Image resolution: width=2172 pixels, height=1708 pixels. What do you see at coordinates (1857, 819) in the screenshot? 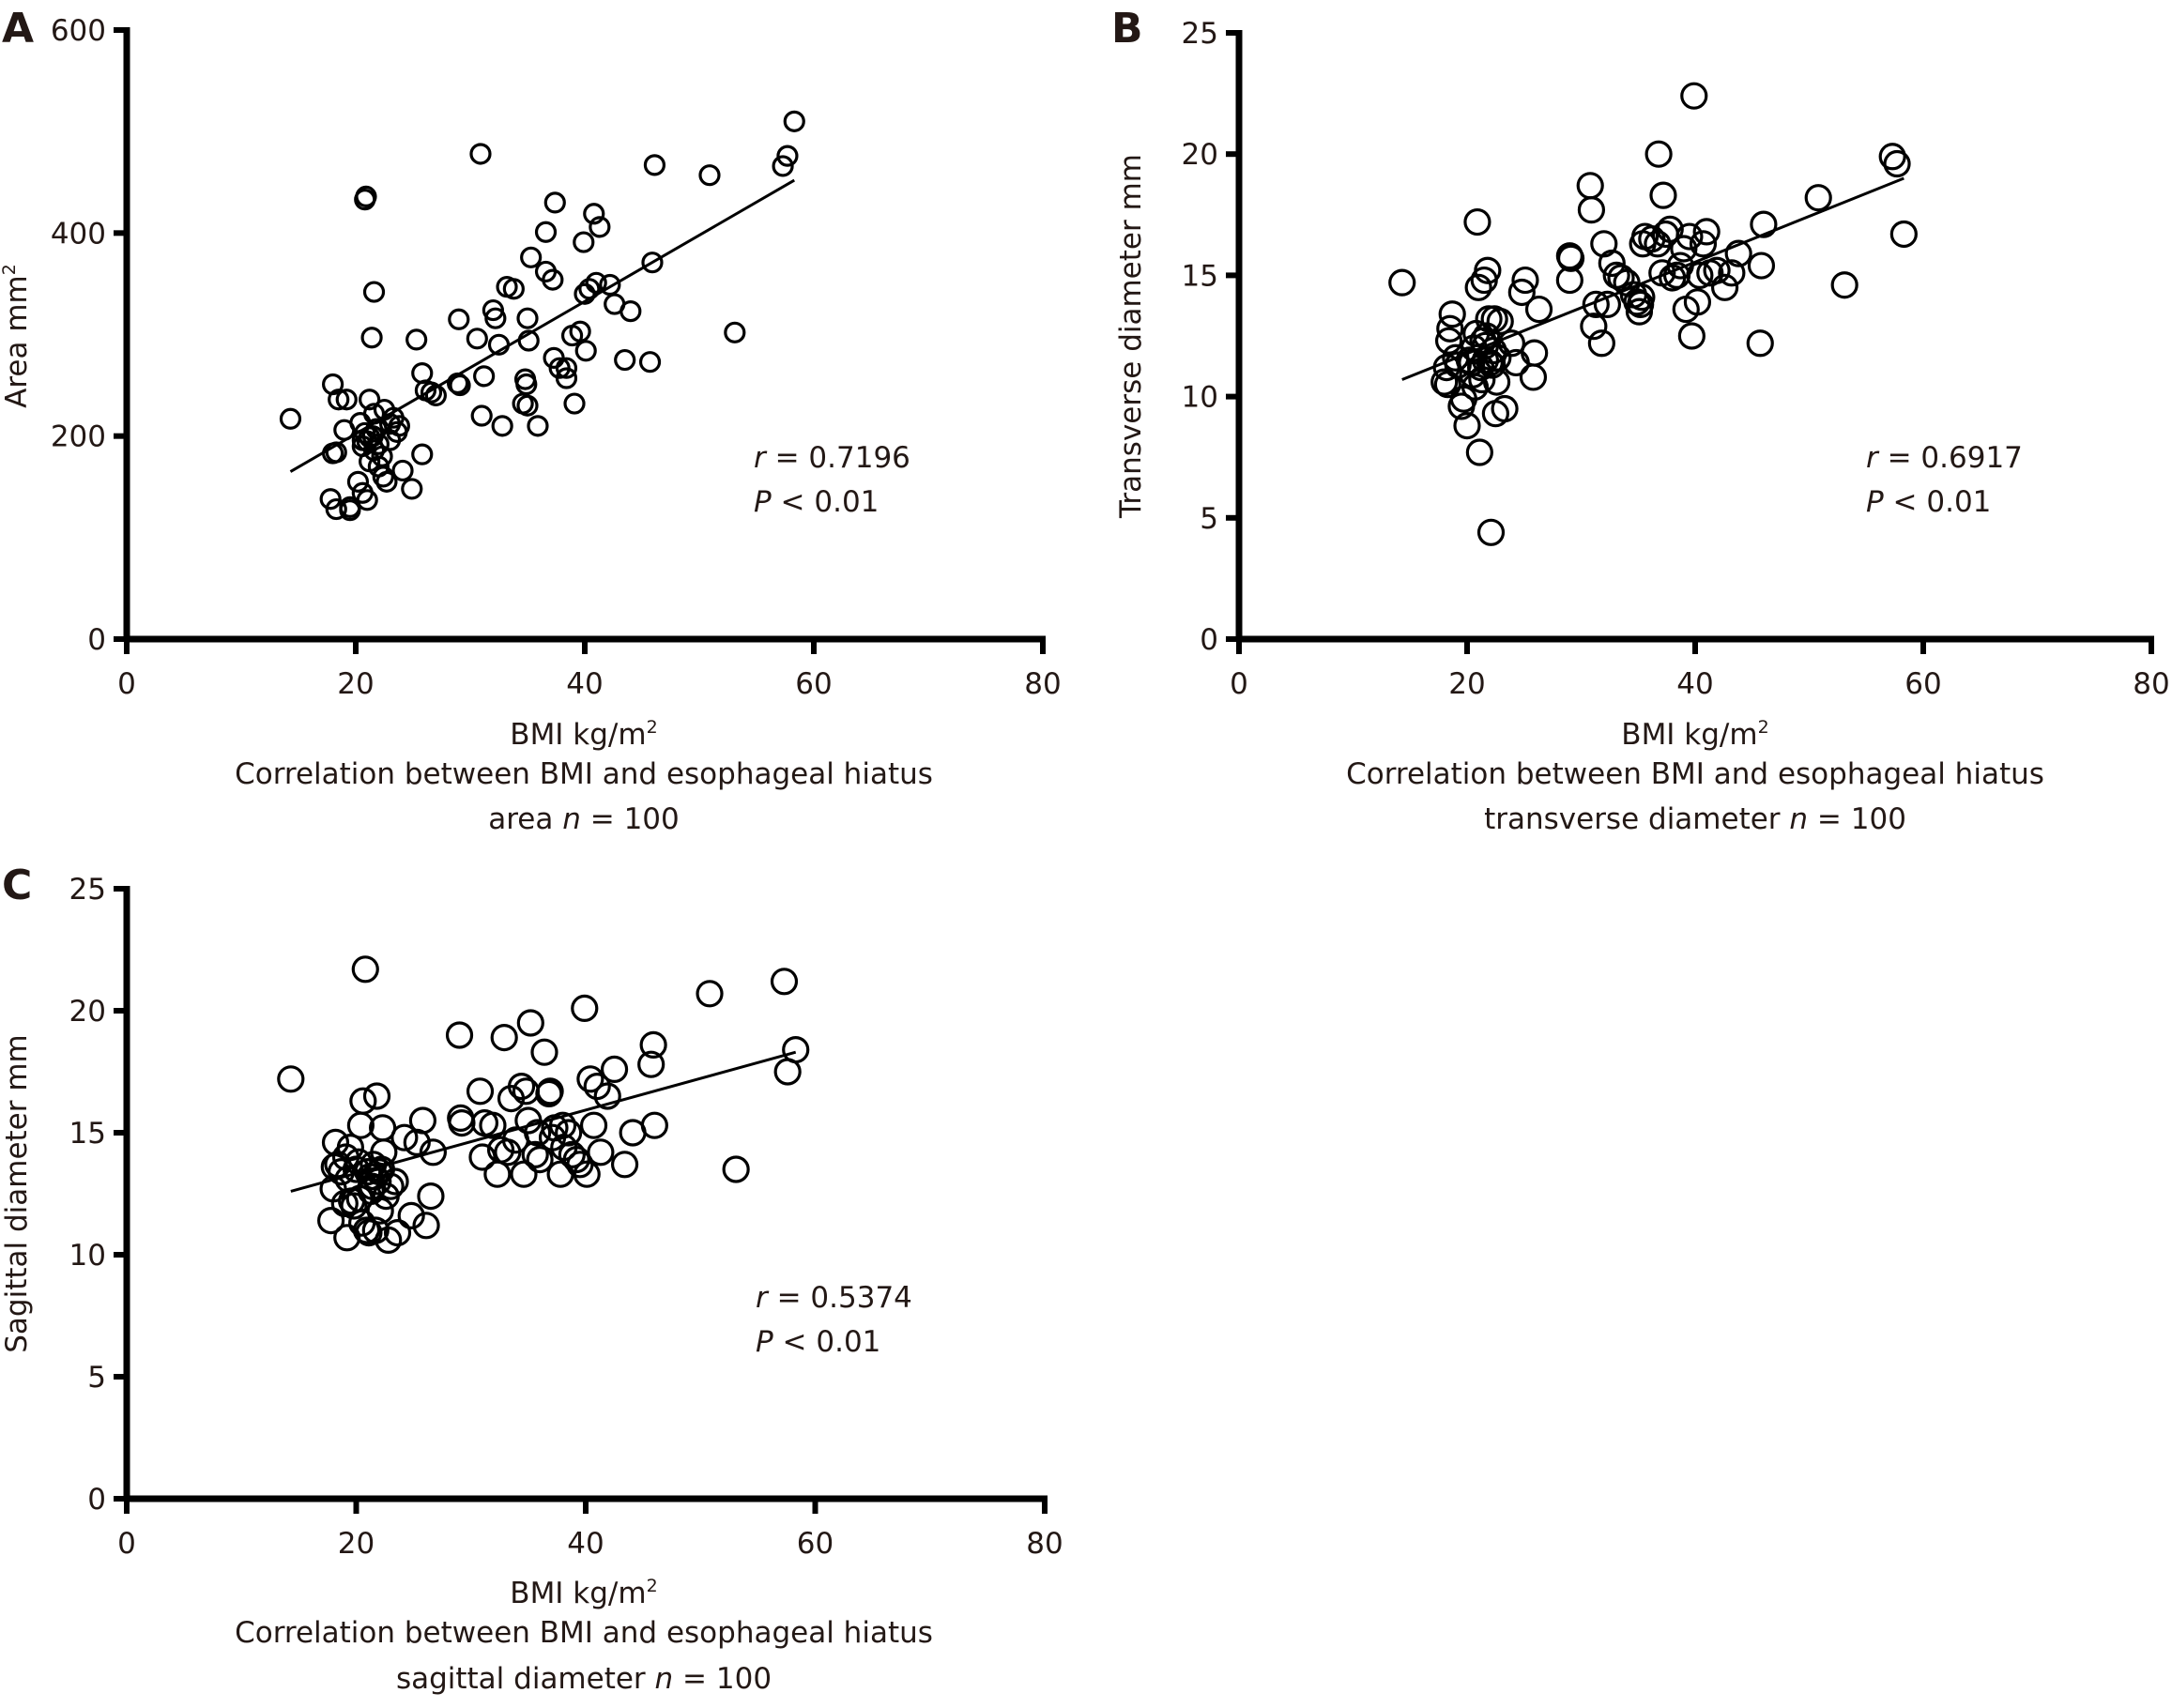
I see `caption-count: = 100` at bounding box center [1857, 819].